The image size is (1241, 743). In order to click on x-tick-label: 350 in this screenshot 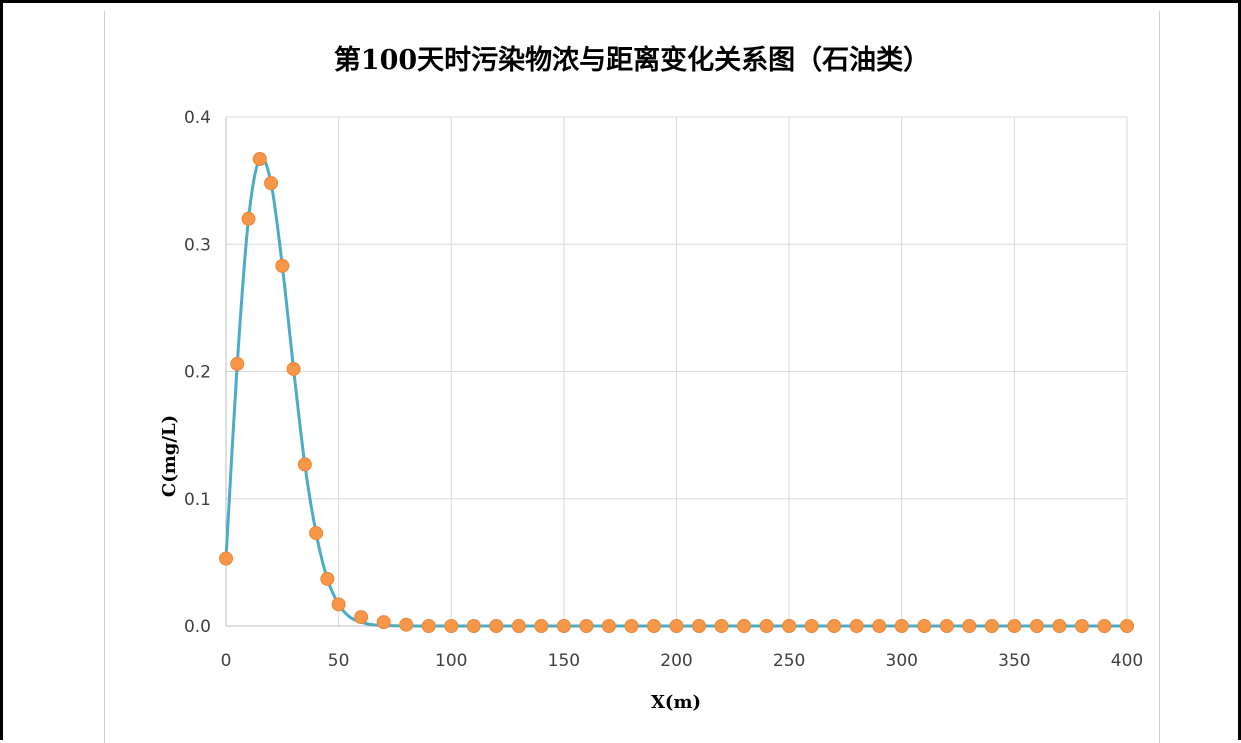, I will do `click(1014, 661)`.